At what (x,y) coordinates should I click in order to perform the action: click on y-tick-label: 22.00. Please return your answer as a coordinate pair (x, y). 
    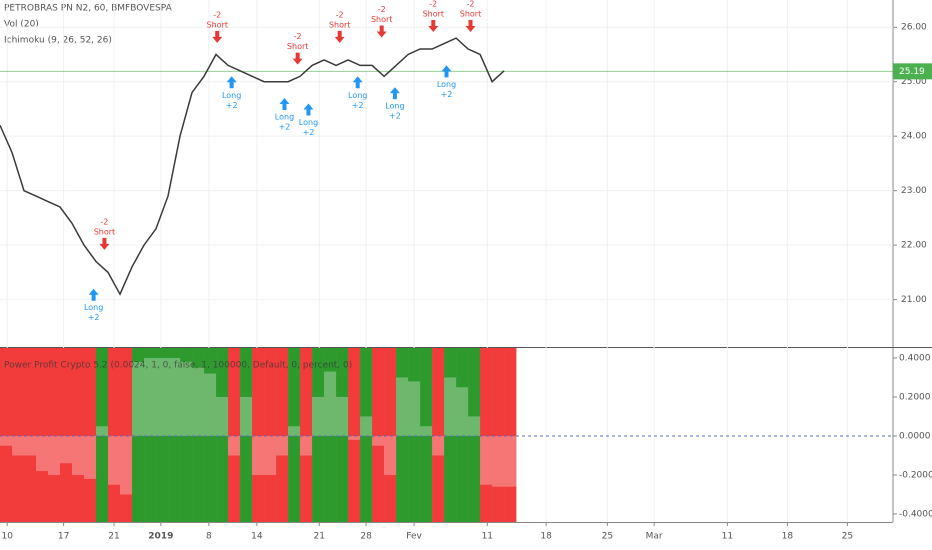
    Looking at the image, I should click on (914, 246).